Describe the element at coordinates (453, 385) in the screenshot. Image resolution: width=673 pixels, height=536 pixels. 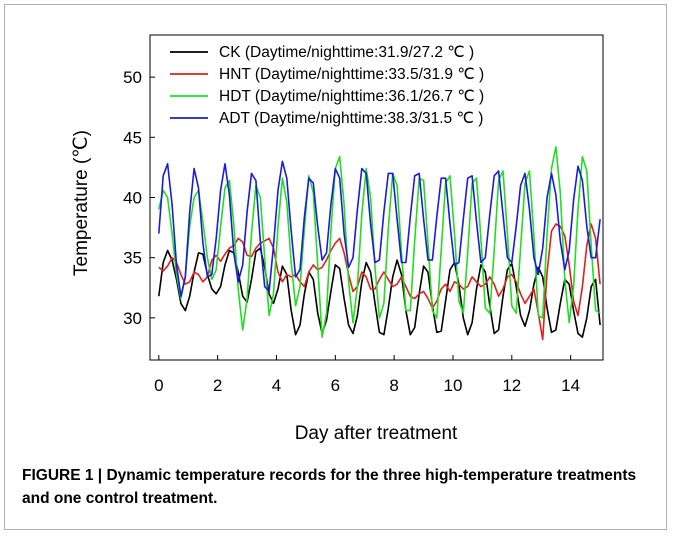
I see `x-tick-label: 10` at that location.